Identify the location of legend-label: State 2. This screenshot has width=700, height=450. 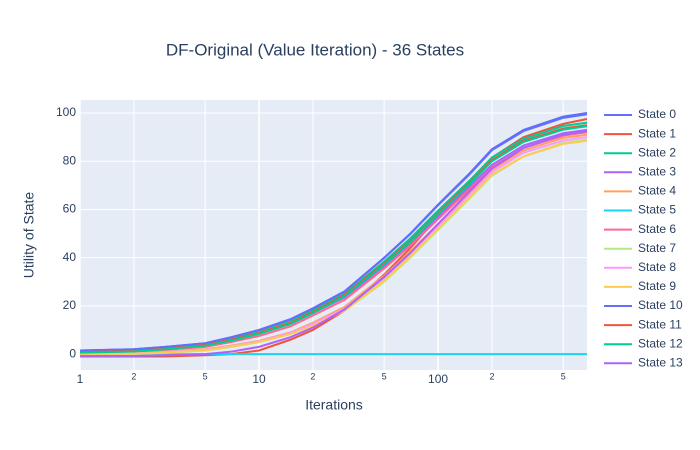
(657, 152).